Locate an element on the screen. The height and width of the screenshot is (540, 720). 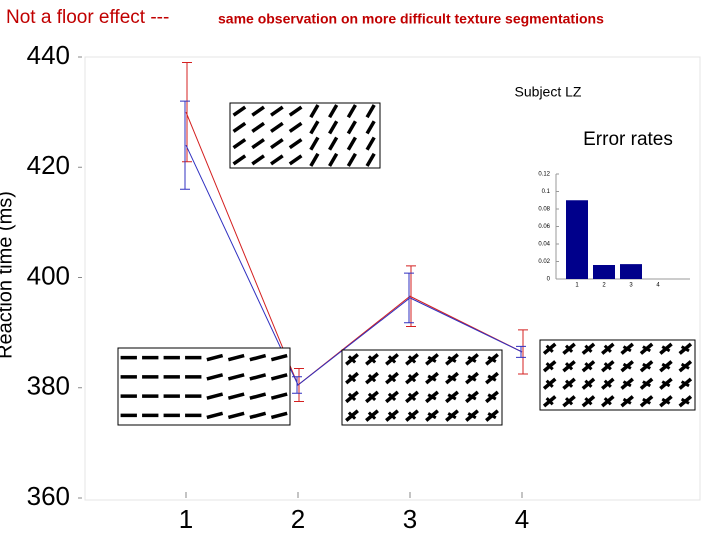
inset-y-tick-label: 0.02 is located at coordinates (544, 262).